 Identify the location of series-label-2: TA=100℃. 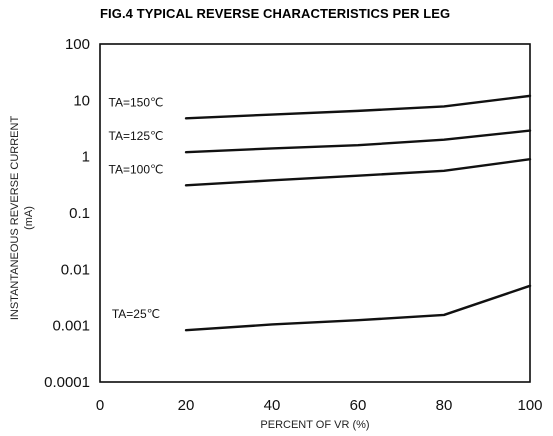
(136, 169).